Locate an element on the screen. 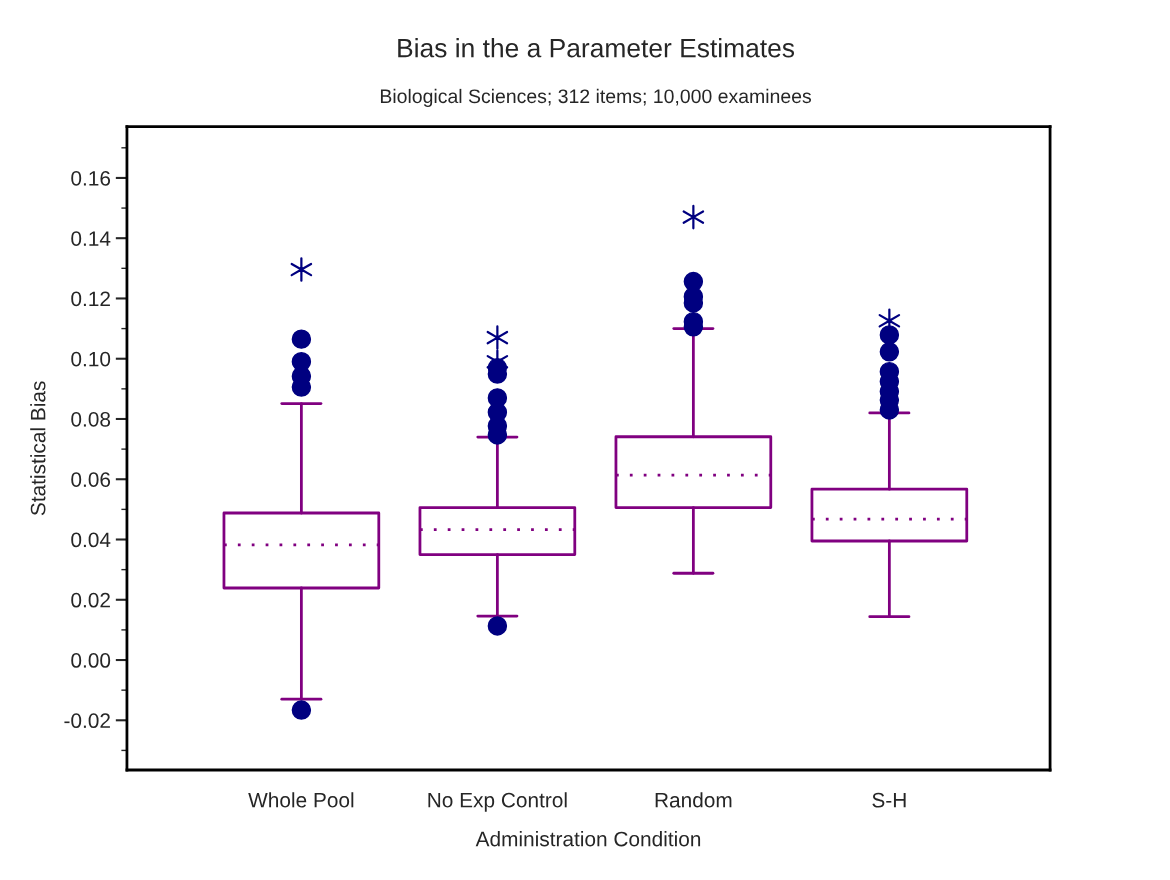  y-tick-label: 0.12 is located at coordinates (90, 299).